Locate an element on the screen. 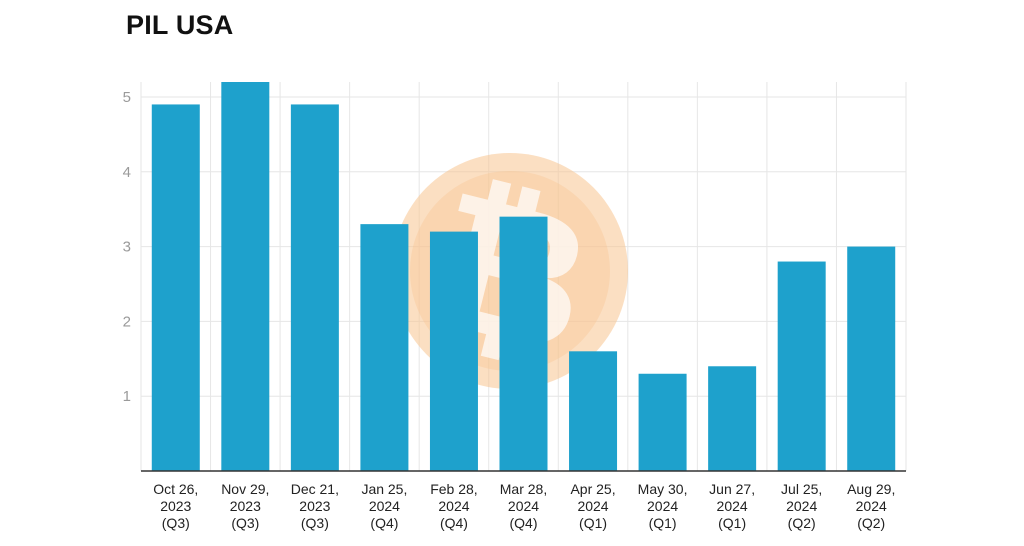 The width and height of the screenshot is (1024, 546). x-tick-label: Apr 25, 2024 (Q1) is located at coordinates (592, 506).